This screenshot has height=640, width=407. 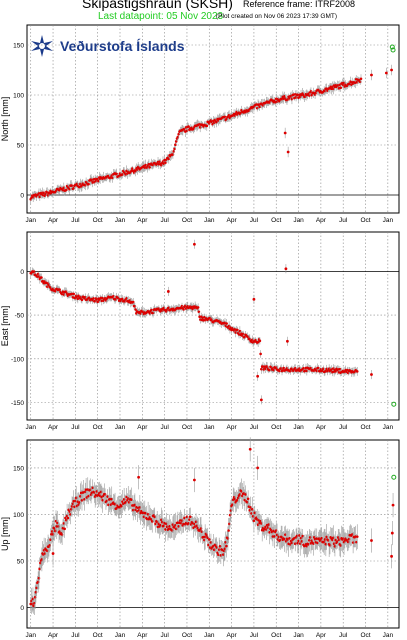 What do you see at coordinates (157, 5) in the screenshot?
I see `chart-title: Skipastigshraun (SKSH)` at bounding box center [157, 5].